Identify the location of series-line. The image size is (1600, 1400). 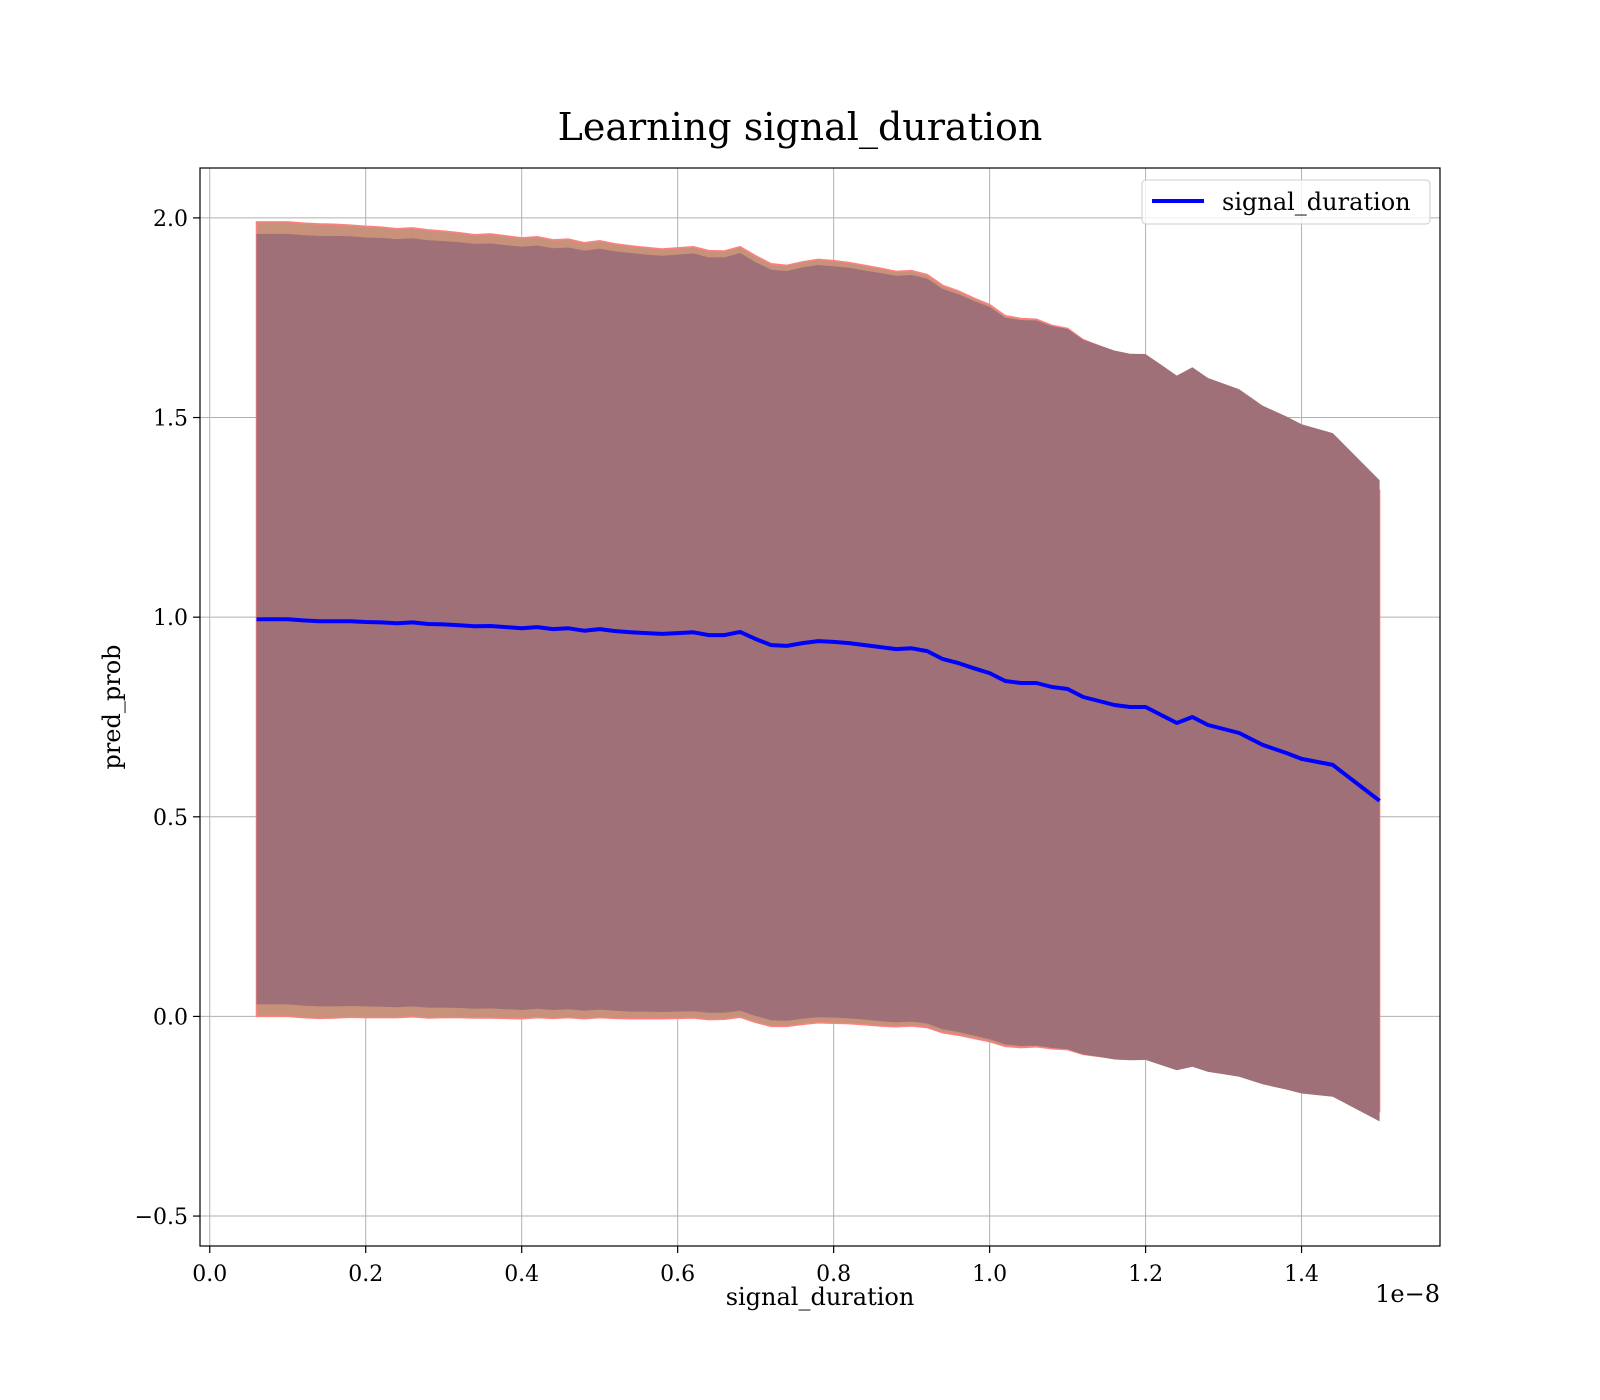
(818, 710).